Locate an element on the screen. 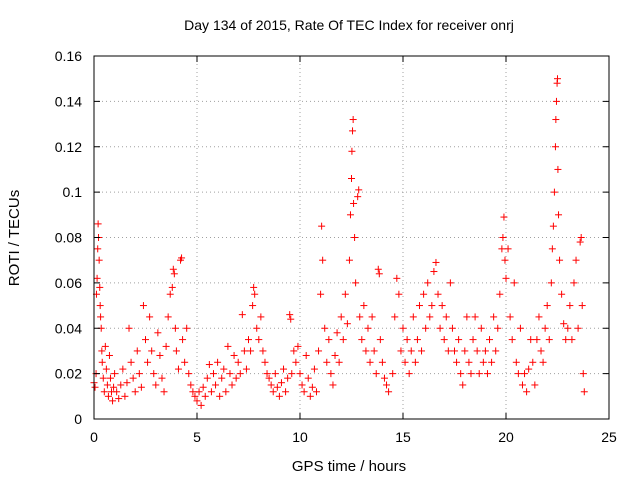 The height and width of the screenshot is (480, 640). y-axis-label: ROTI / TECUs is located at coordinates (14, 238).